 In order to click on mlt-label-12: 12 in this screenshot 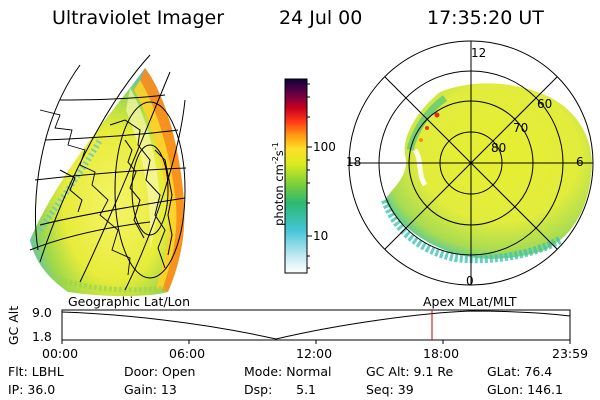, I will do `click(479, 53)`.